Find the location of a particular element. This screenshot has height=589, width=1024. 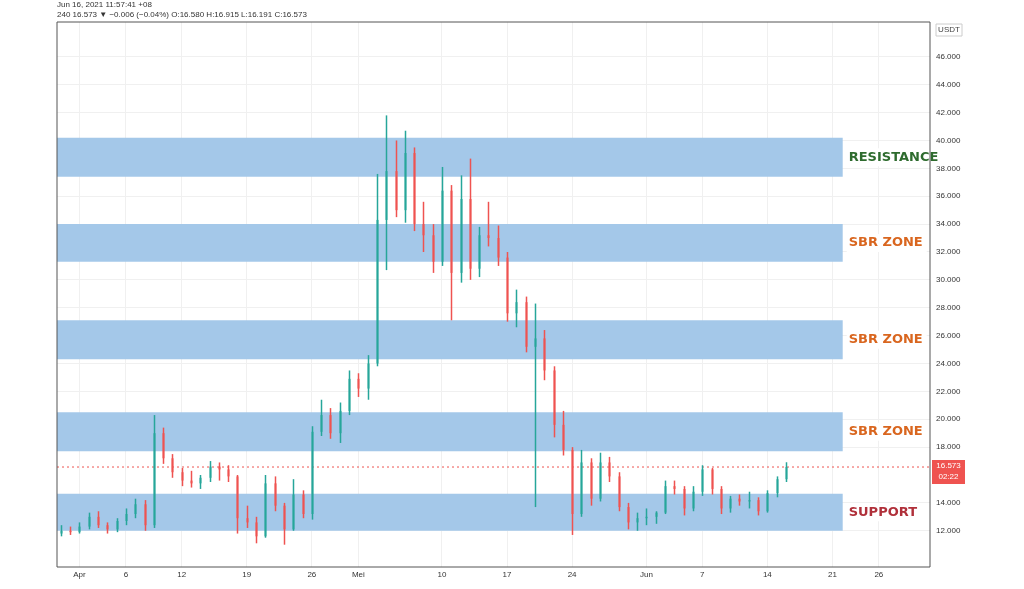

x-tick-label: 21 is located at coordinates (832, 574).